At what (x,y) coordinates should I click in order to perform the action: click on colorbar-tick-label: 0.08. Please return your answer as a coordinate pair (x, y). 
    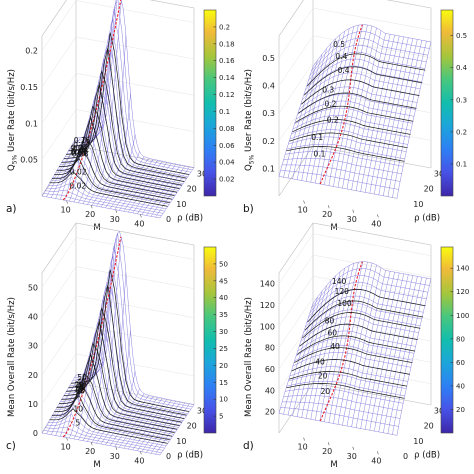
    Looking at the image, I should click on (227, 129).